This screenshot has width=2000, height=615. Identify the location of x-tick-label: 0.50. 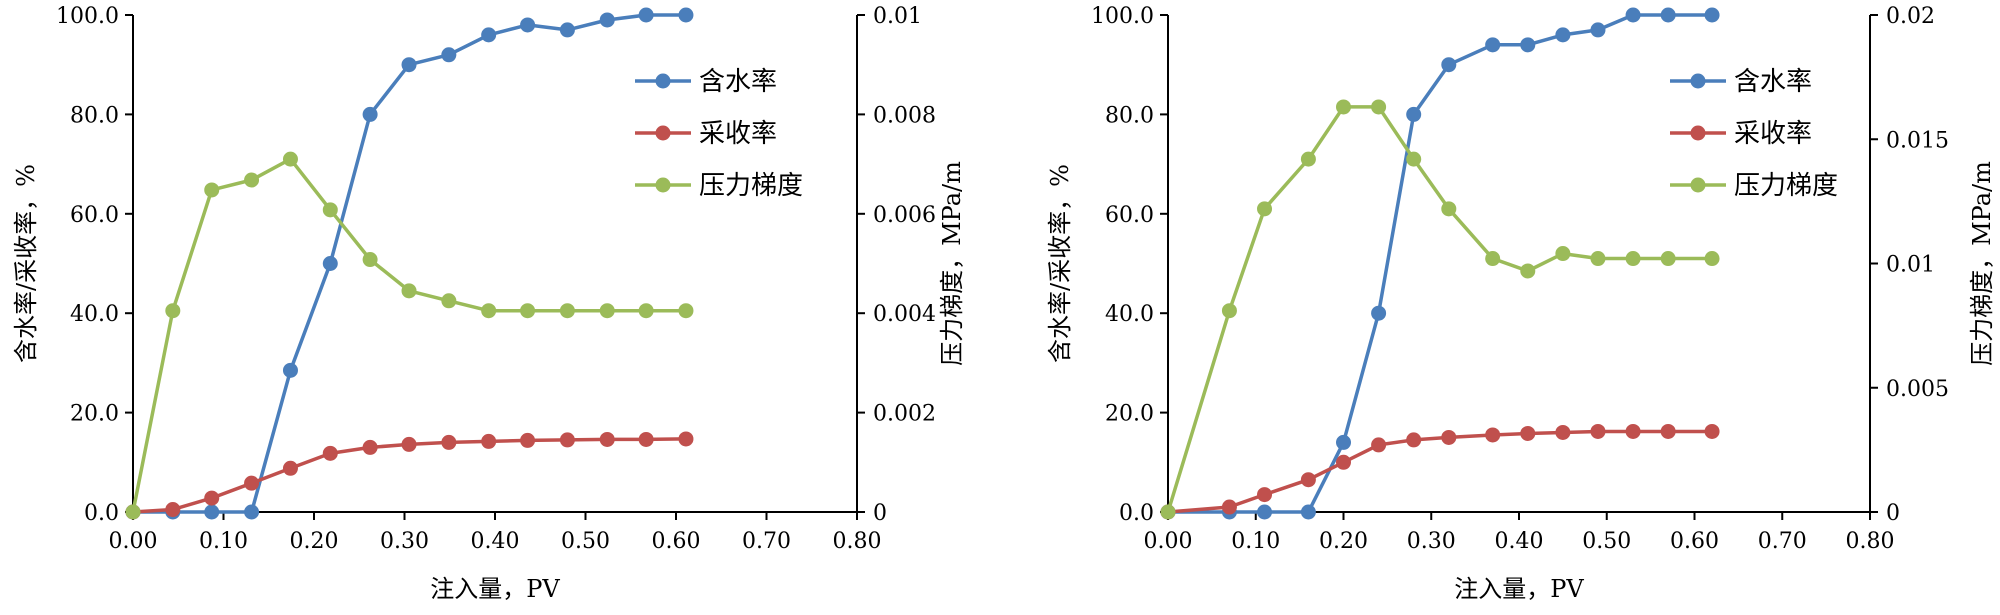
(1606, 541).